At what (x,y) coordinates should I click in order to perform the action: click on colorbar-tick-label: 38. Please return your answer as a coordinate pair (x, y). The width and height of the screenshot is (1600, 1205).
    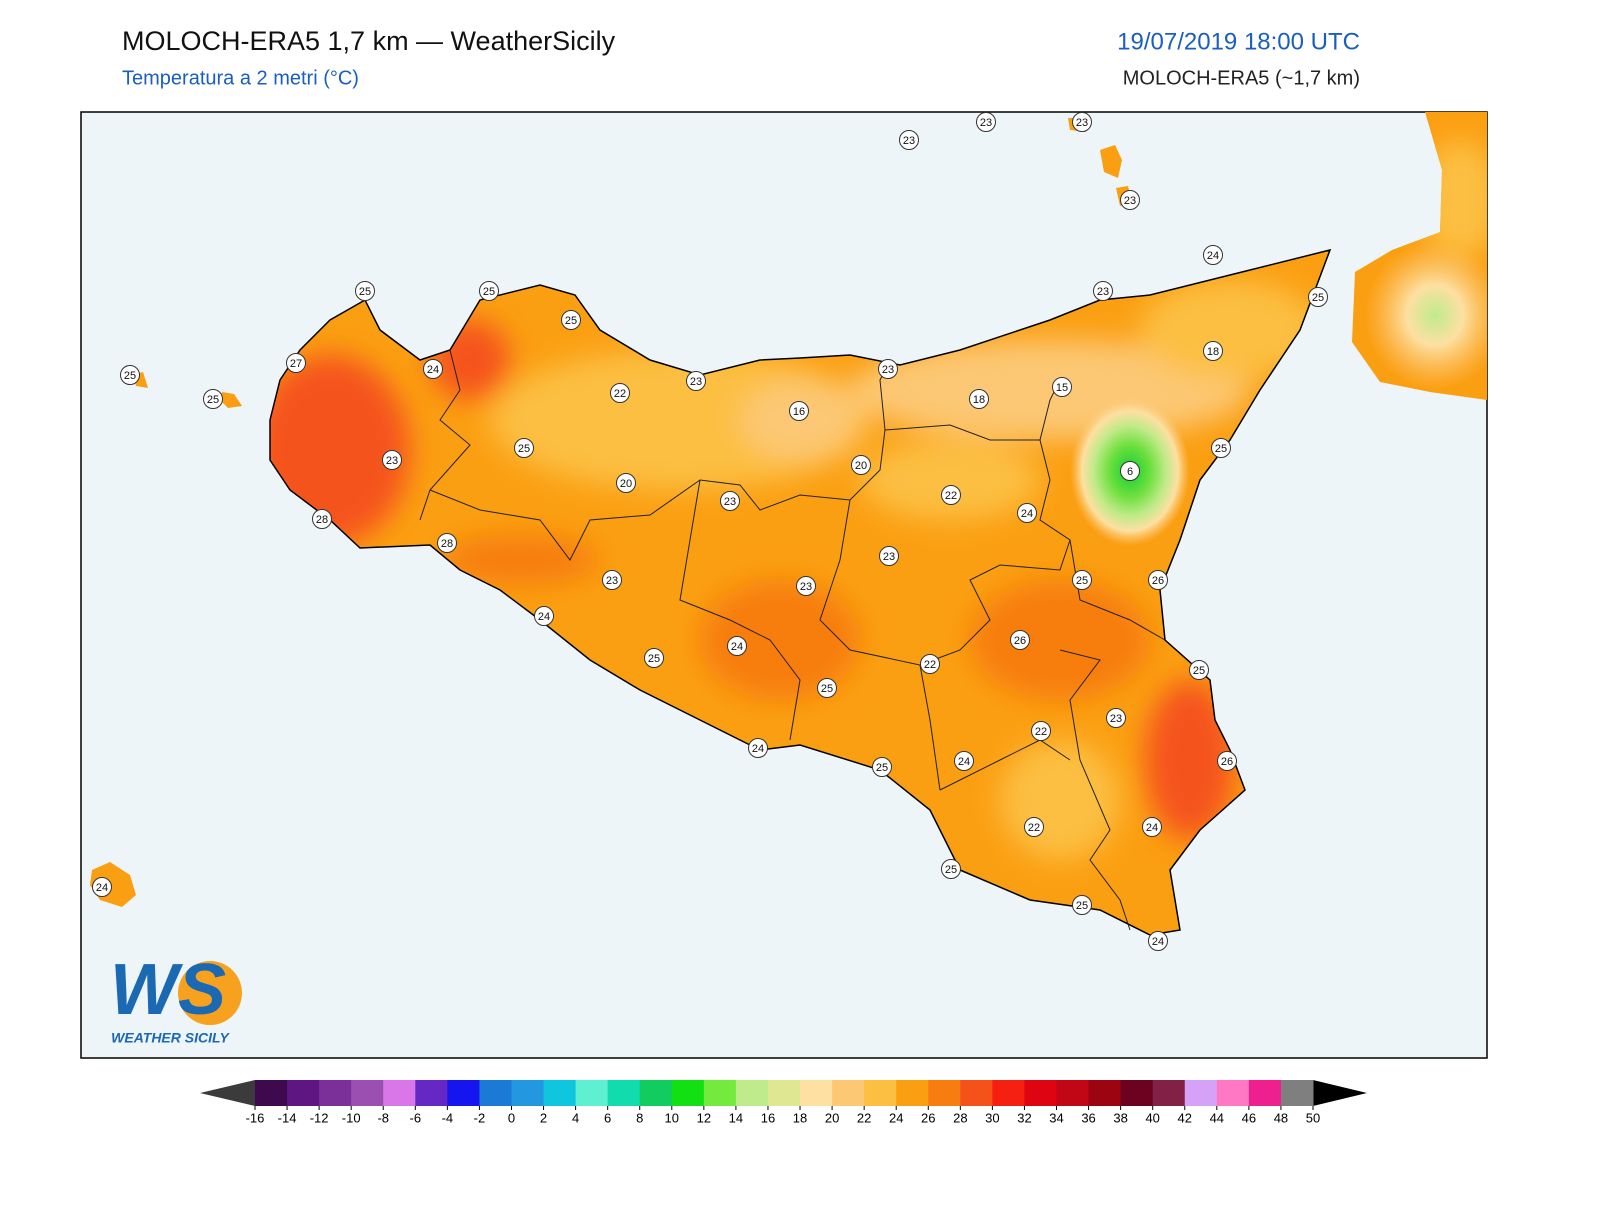
    Looking at the image, I should click on (1120, 1117).